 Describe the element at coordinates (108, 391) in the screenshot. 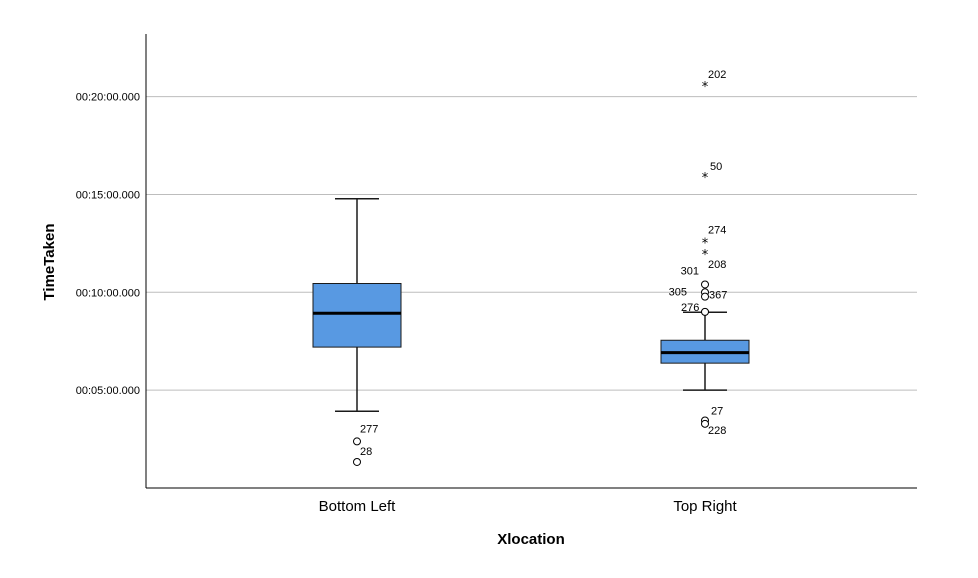

I see `y-tick-label: 00:05:00.000` at that location.